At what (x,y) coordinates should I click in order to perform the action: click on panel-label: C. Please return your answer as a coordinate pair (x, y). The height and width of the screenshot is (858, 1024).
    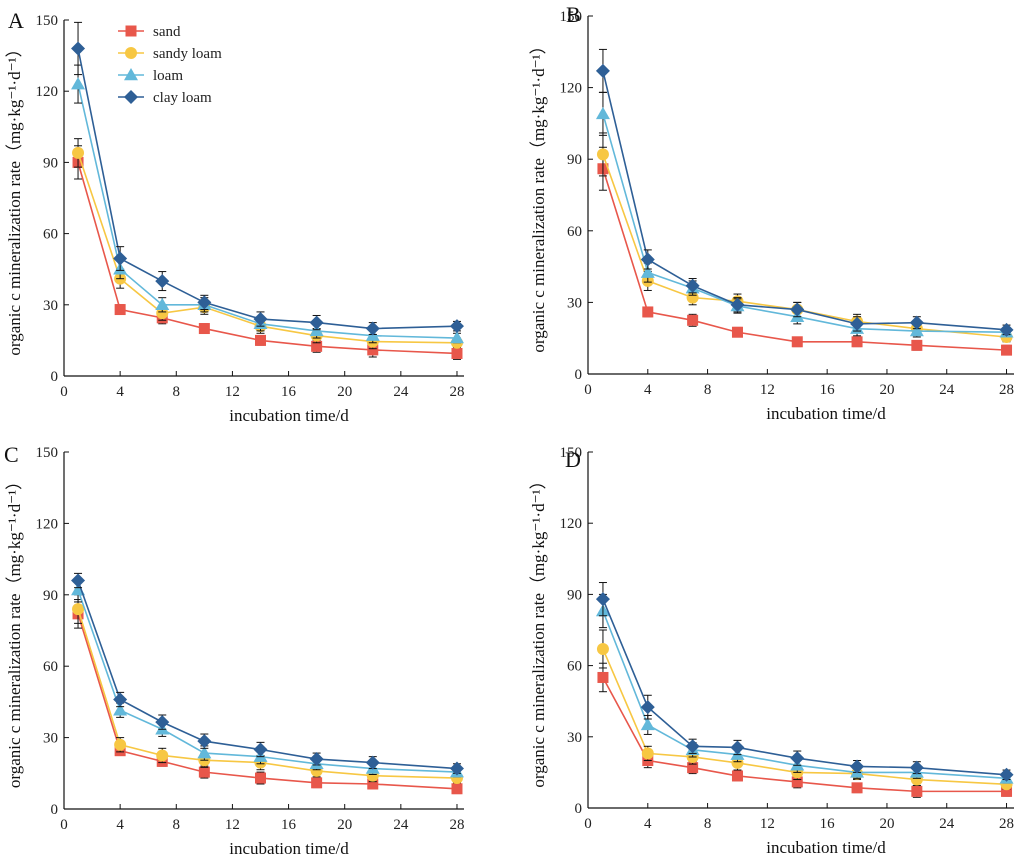
    Looking at the image, I should click on (11, 454).